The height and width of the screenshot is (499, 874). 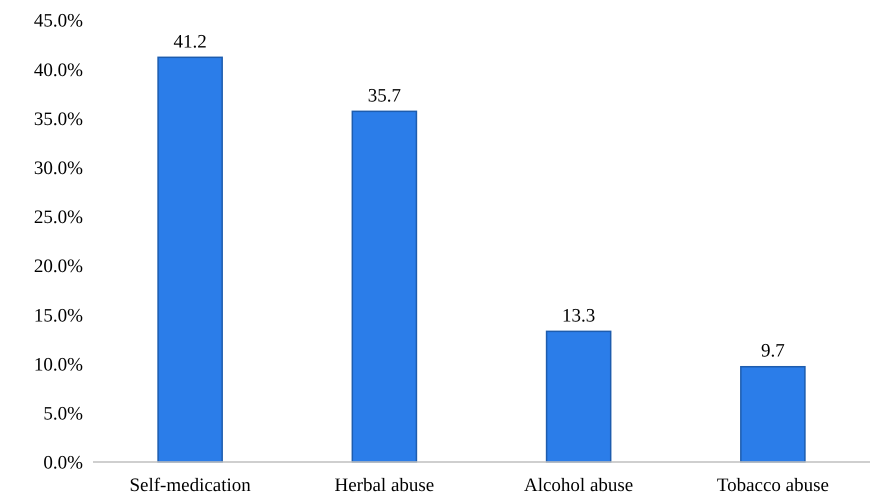 I want to click on y-tick-label: 20.0%, so click(x=59, y=267).